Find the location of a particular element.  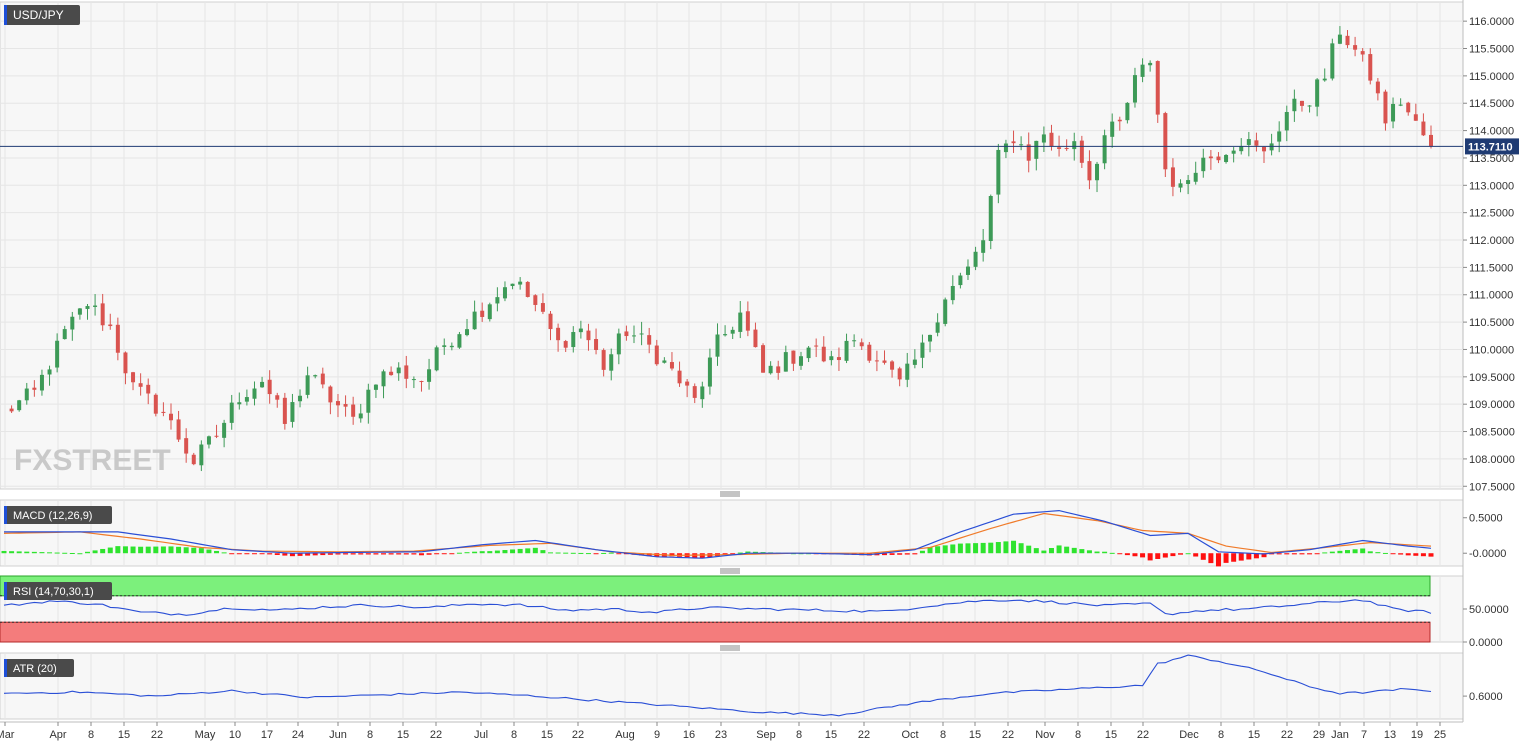

fxstreet-watermark: FXSTREET is located at coordinates (92, 460).